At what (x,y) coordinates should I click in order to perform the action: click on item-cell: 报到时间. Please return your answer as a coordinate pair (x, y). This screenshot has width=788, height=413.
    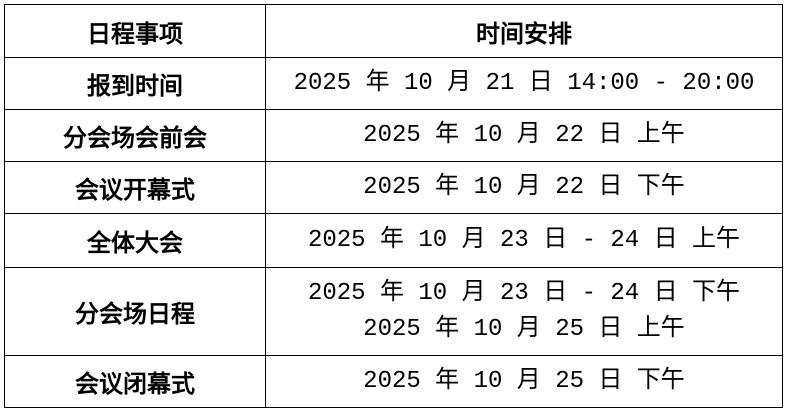
    Looking at the image, I should click on (135, 83).